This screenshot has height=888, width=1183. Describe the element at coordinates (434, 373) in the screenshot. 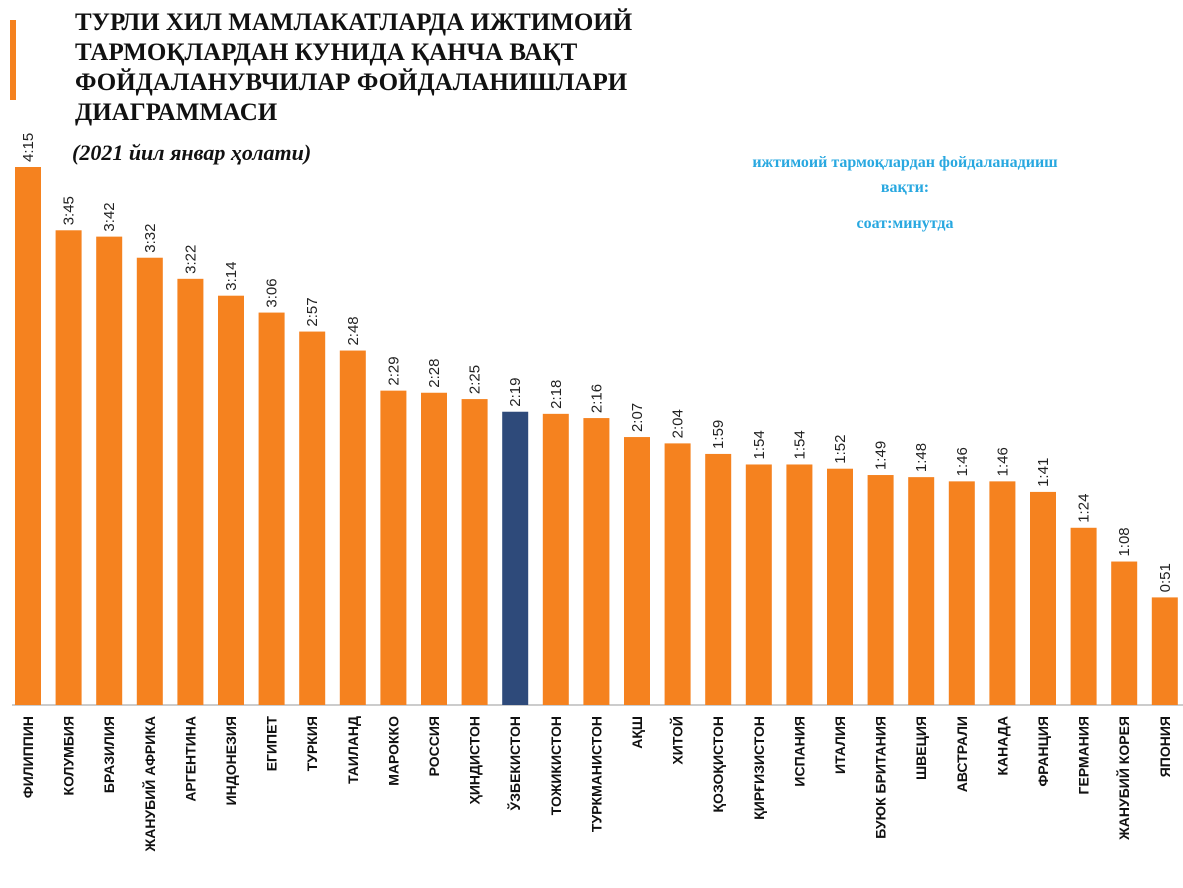

I see `value-label: 2:28` at that location.